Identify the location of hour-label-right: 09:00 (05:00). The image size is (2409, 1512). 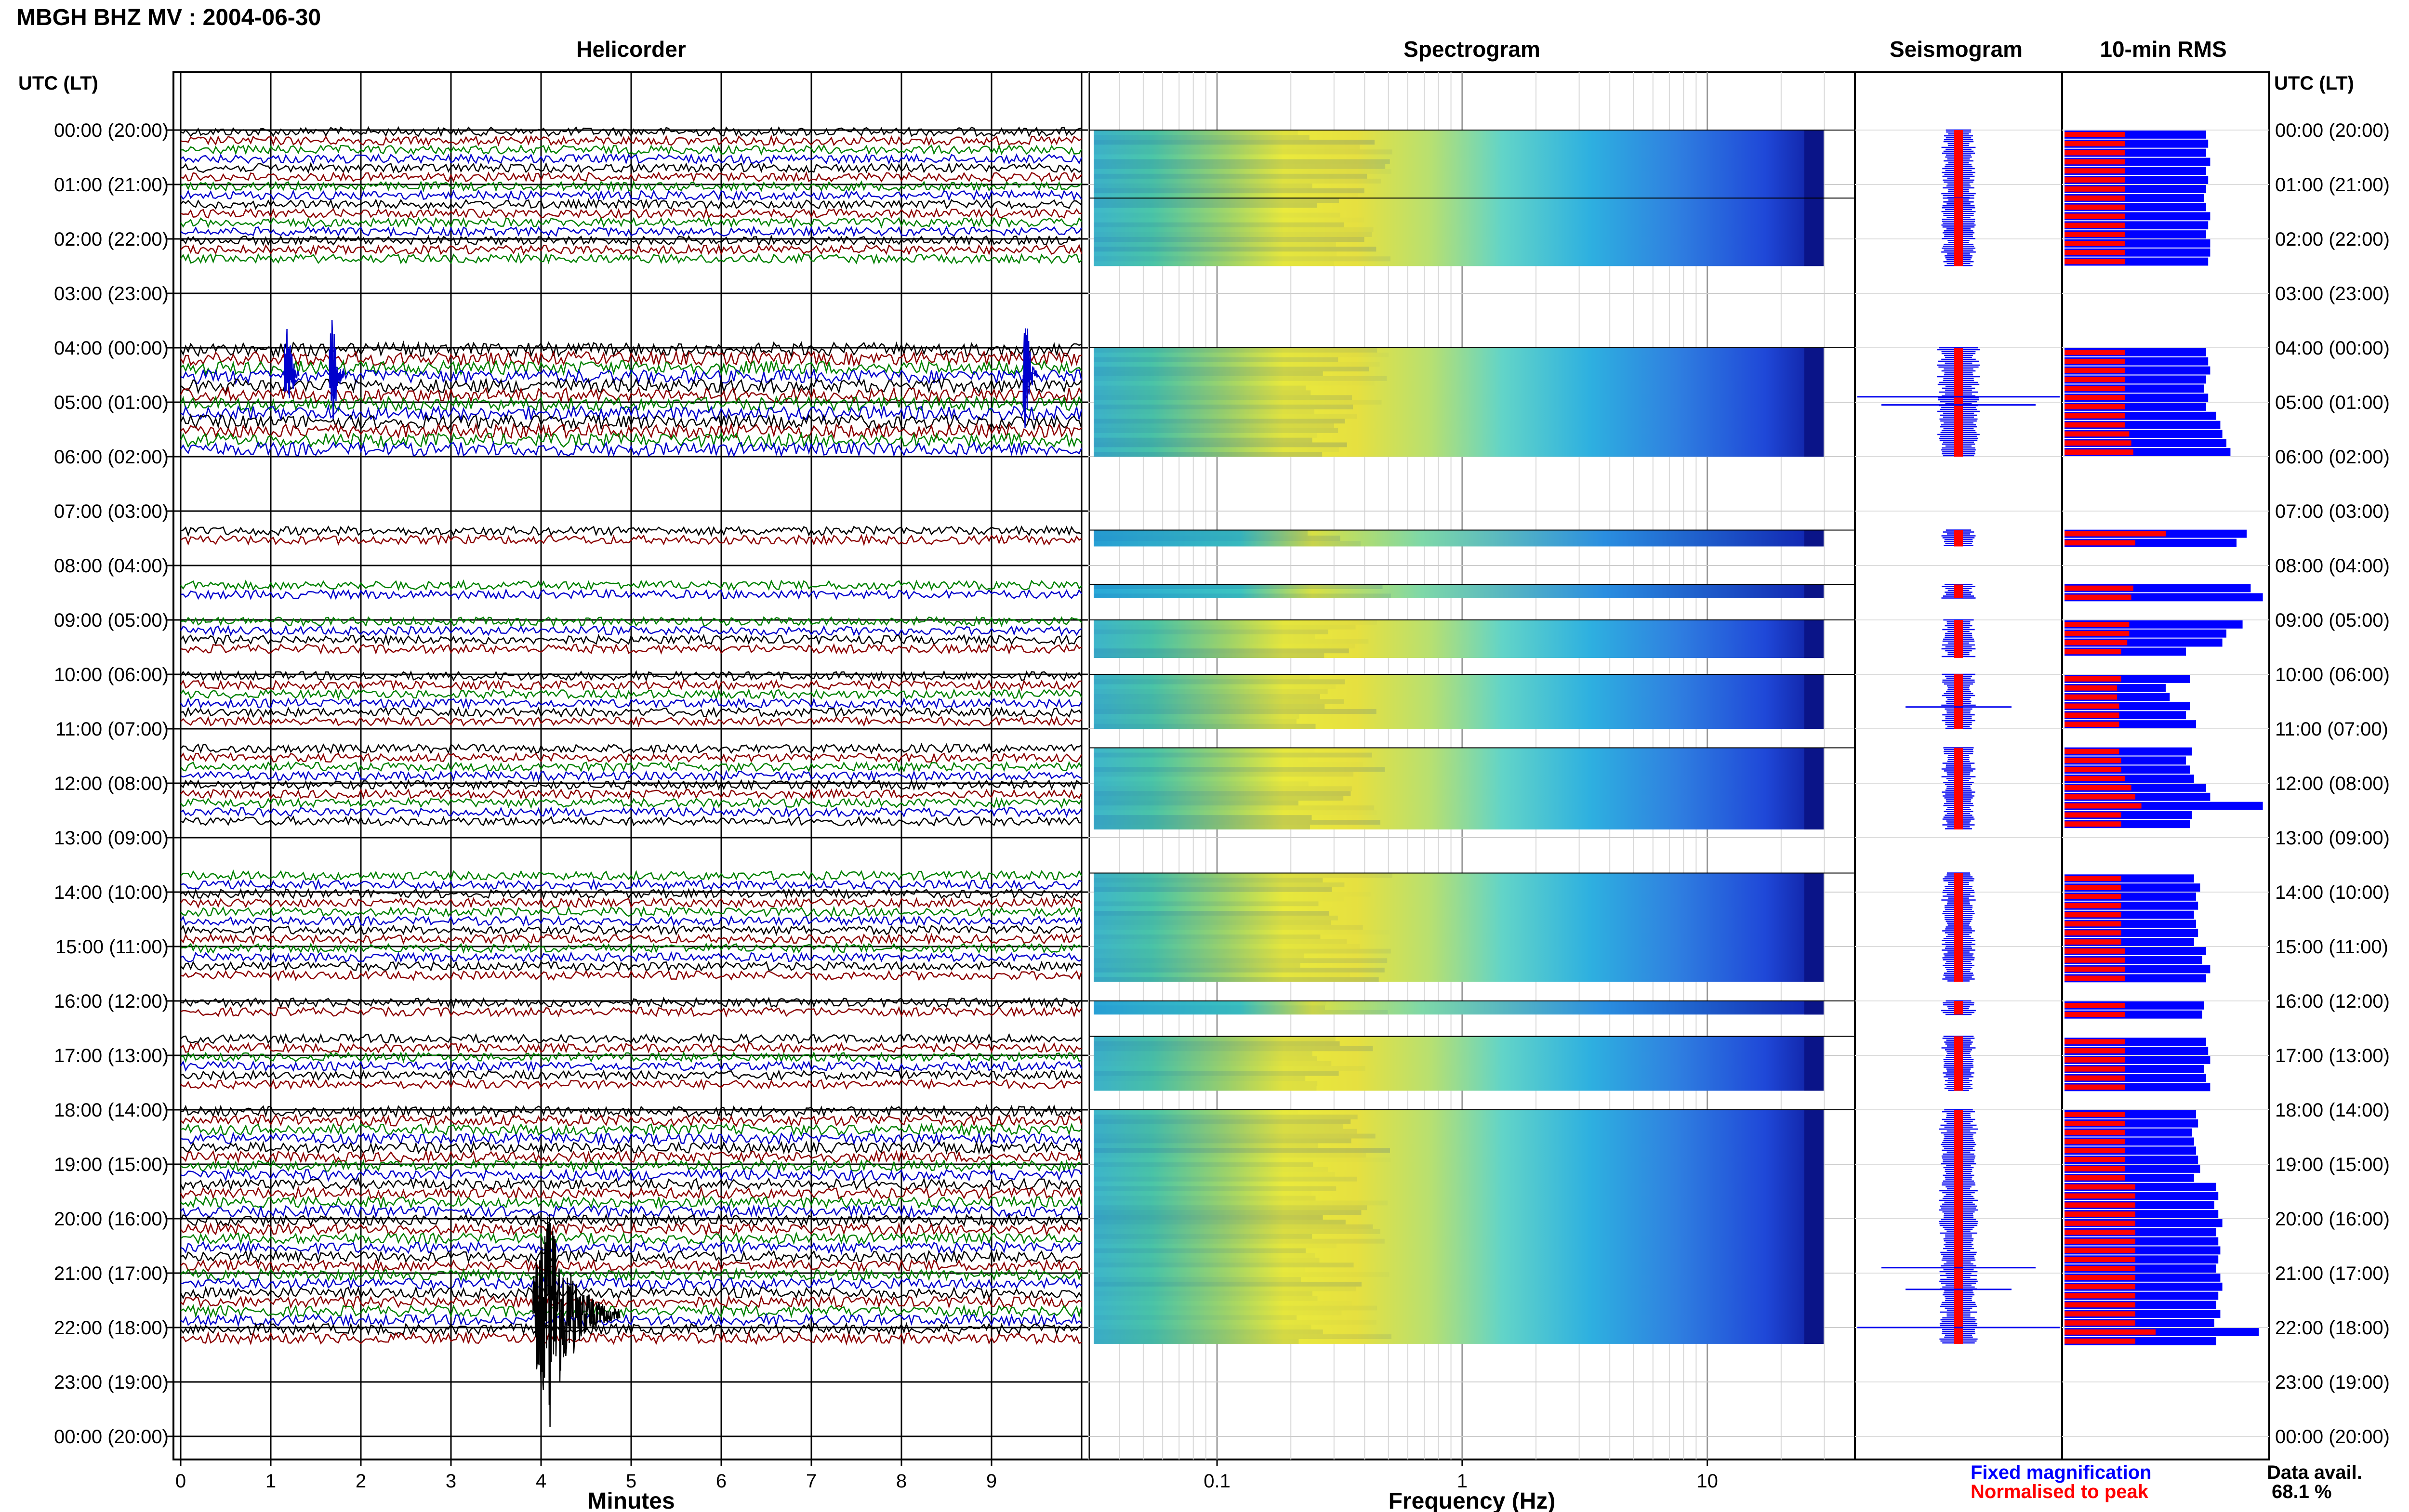
(2332, 620).